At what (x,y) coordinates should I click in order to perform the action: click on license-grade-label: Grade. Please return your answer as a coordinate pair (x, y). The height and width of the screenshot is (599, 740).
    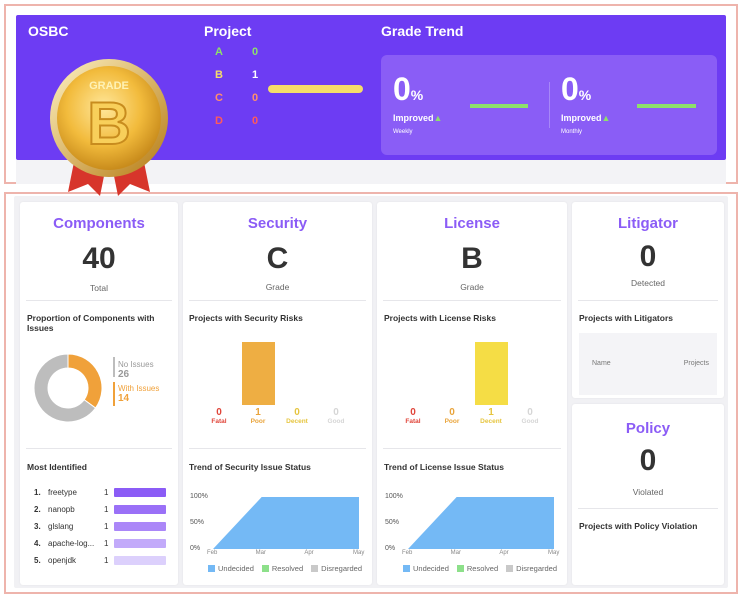
    Looking at the image, I should click on (472, 287).